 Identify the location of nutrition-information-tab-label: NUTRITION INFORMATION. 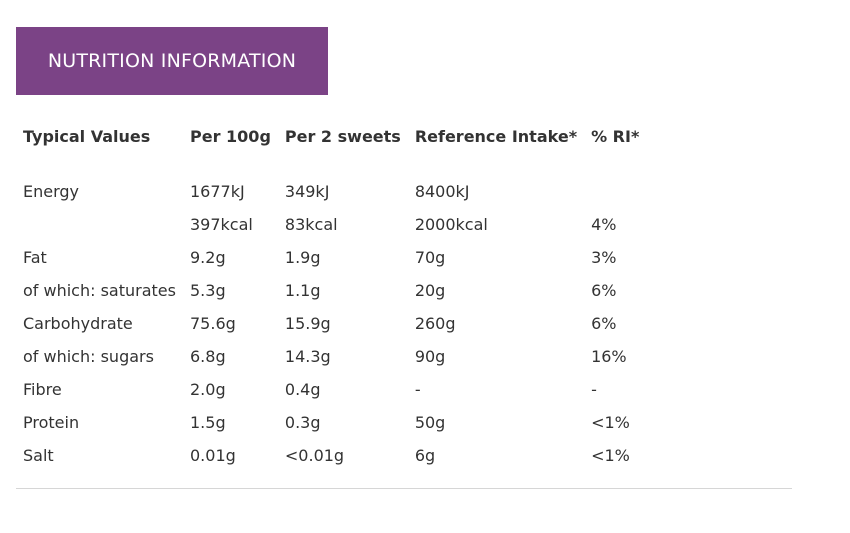
(172, 61).